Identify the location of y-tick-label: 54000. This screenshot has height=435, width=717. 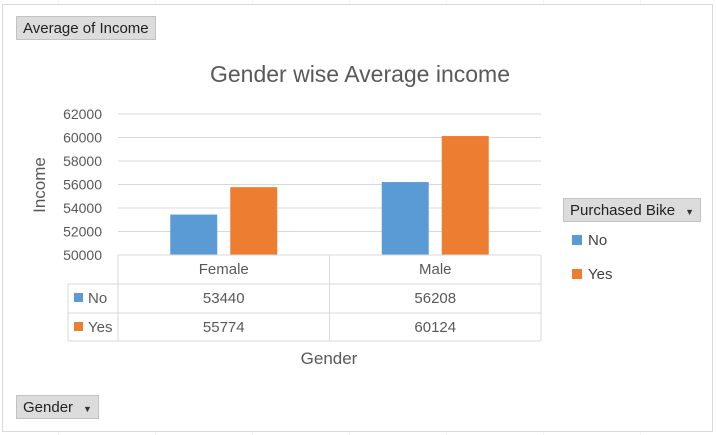
(82, 208).